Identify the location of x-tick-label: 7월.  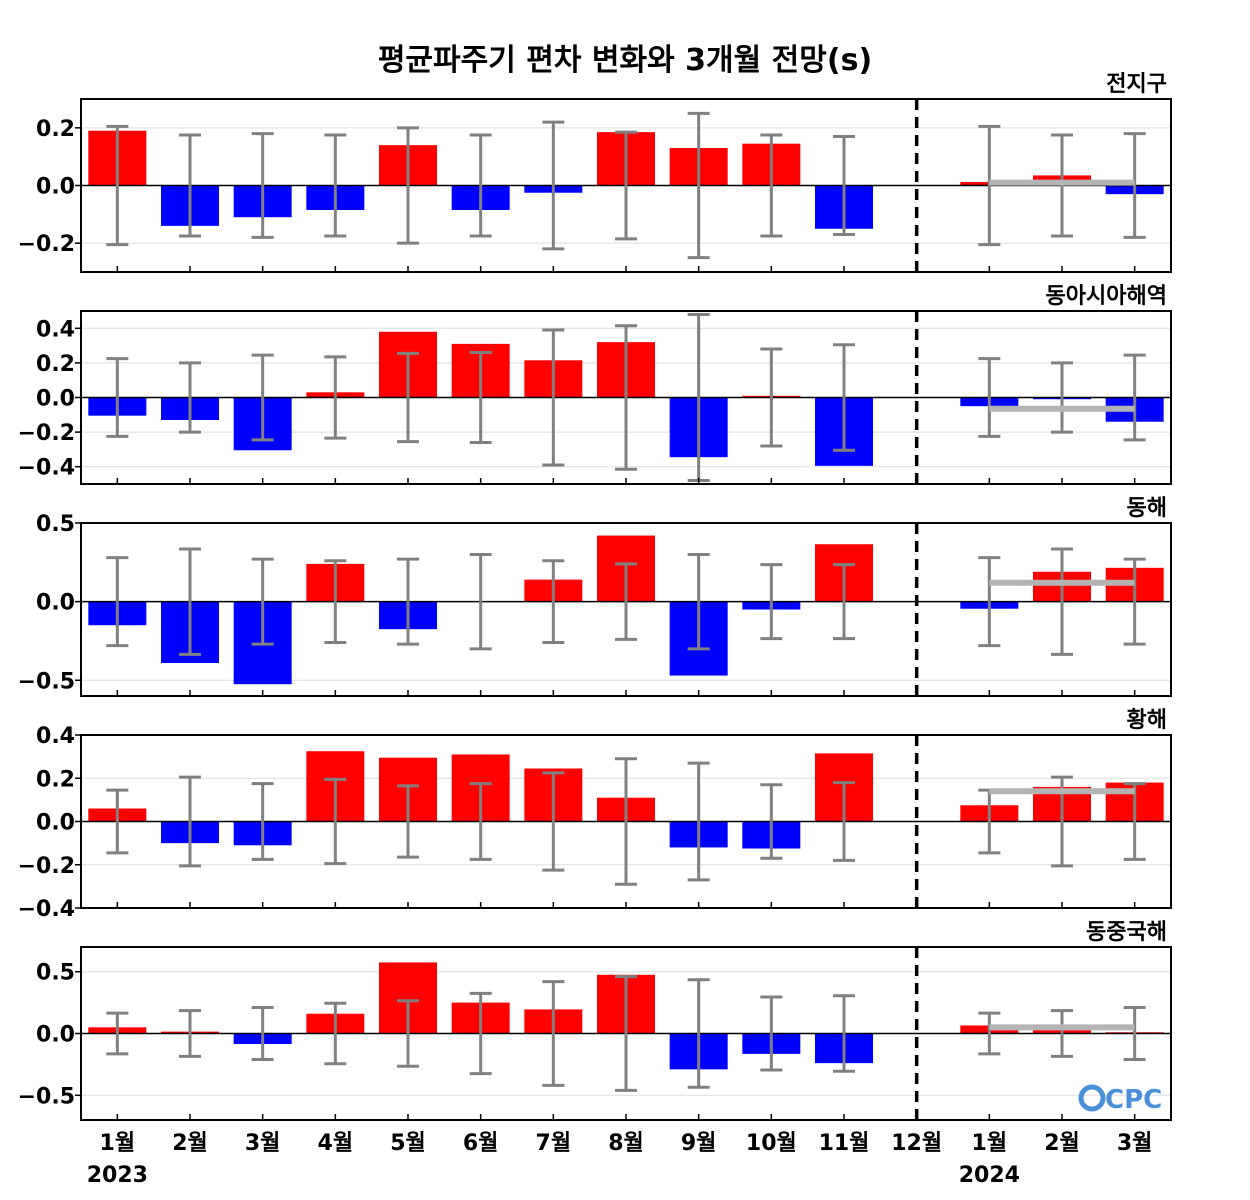
(554, 1143).